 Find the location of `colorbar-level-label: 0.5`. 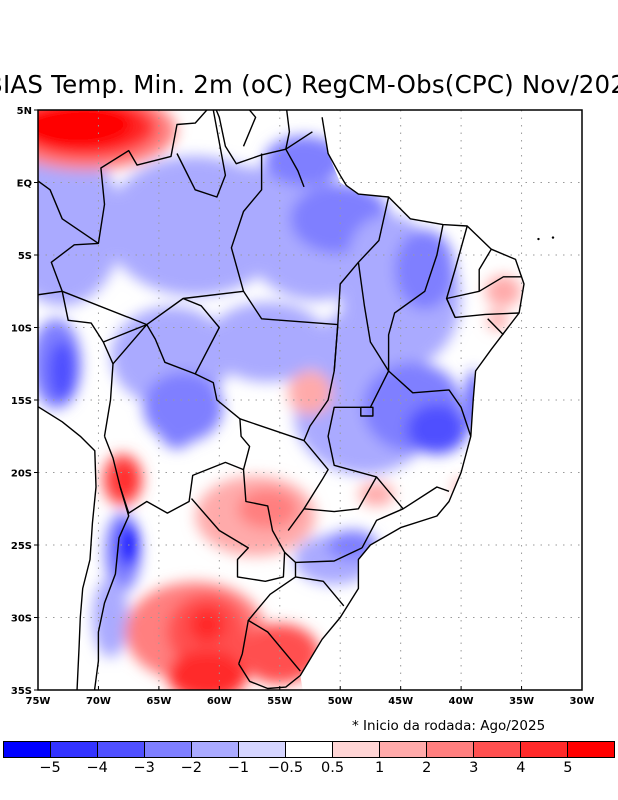

colorbar-level-label: 0.5 is located at coordinates (333, 768).